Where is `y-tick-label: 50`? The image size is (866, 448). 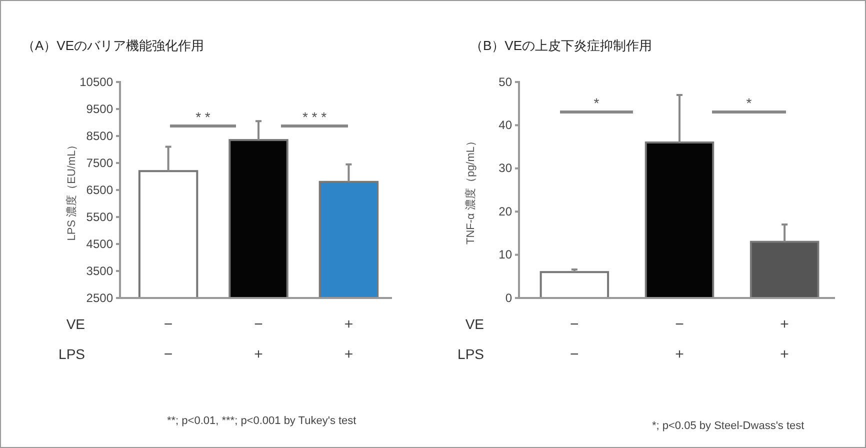
y-tick-label: 50 is located at coordinates (505, 81).